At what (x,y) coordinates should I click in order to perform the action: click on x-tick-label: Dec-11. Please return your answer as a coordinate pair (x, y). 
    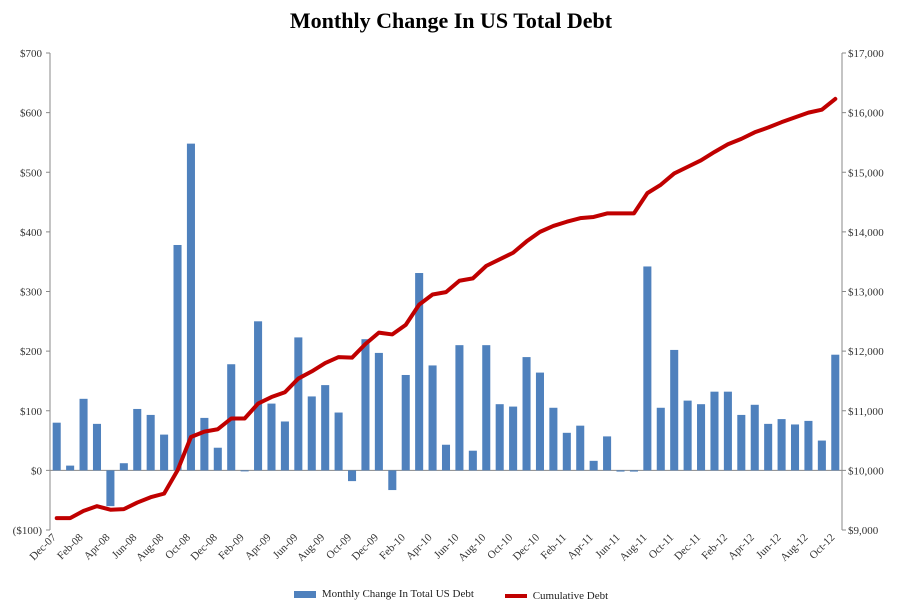
    Looking at the image, I should click on (687, 547).